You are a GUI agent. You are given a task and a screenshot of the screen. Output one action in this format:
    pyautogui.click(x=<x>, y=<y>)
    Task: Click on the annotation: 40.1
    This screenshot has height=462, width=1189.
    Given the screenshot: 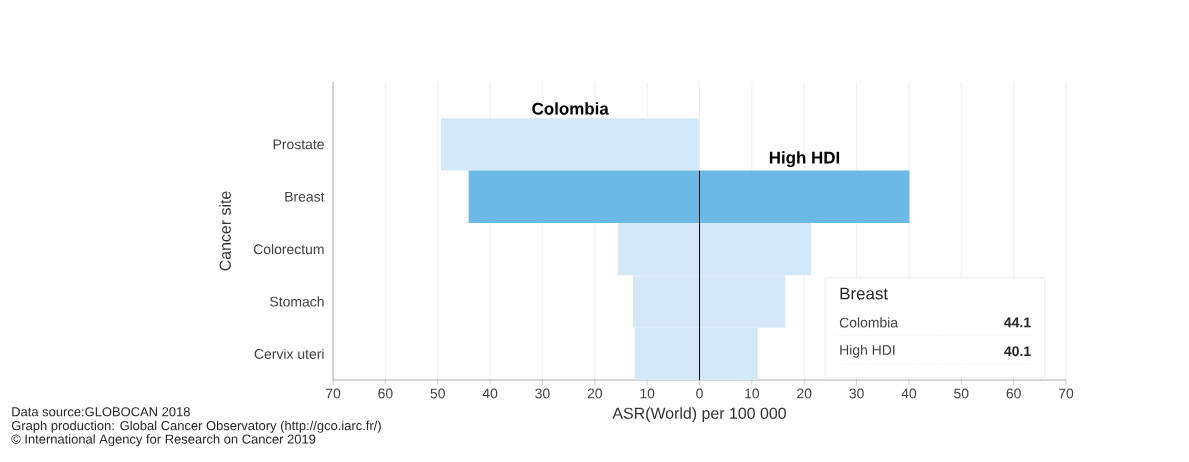 What is the action you would take?
    pyautogui.click(x=1017, y=351)
    